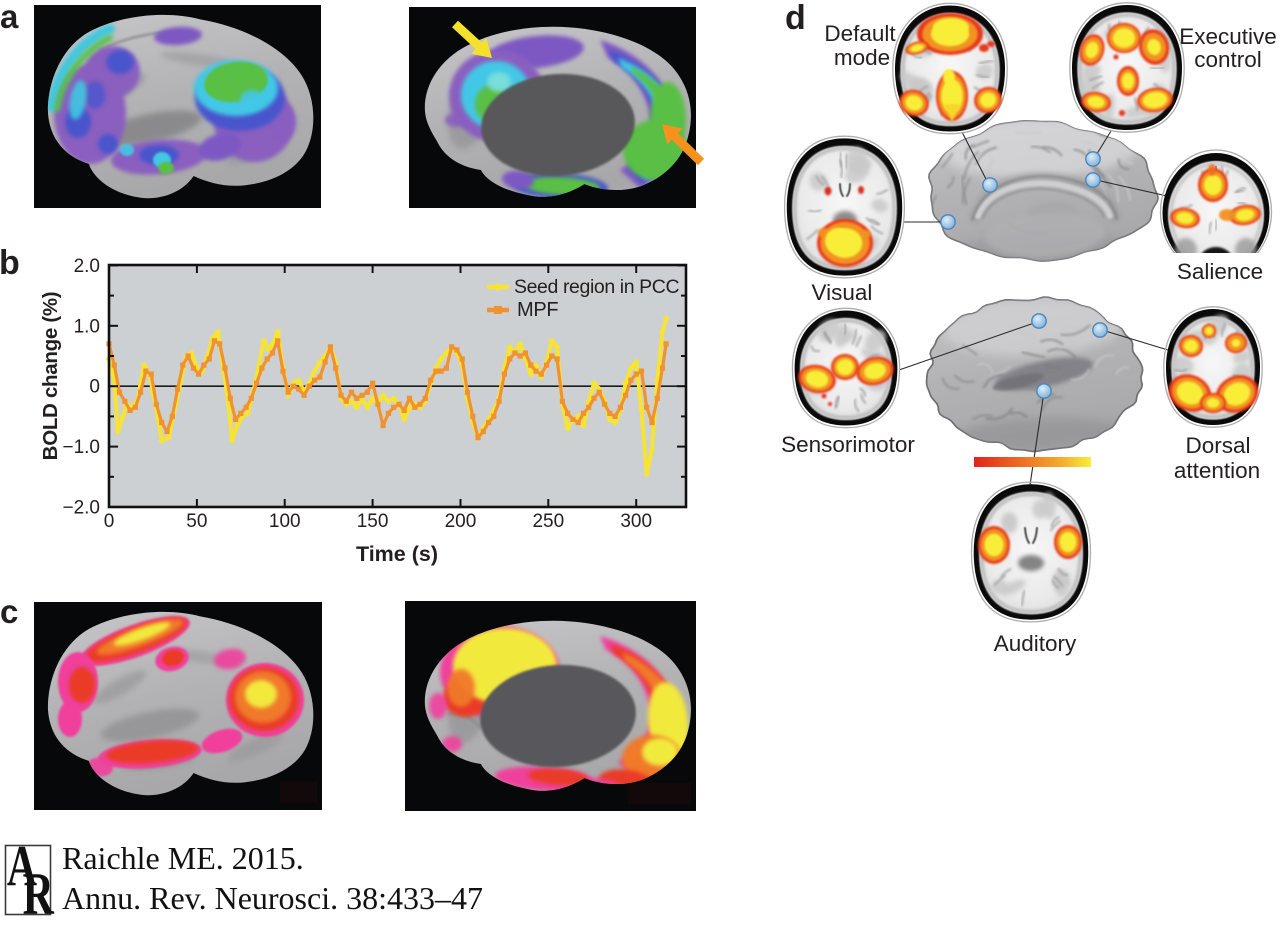  Describe the element at coordinates (848, 444) in the screenshot. I see `svg-text: Sensorimotor` at that location.